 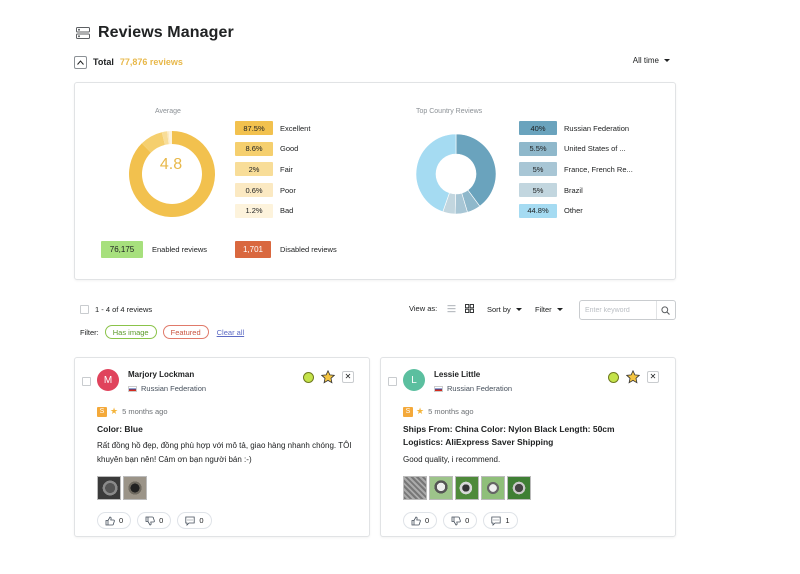 What do you see at coordinates (84, 309) in the screenshot?
I see `select-all-checkbox` at bounding box center [84, 309].